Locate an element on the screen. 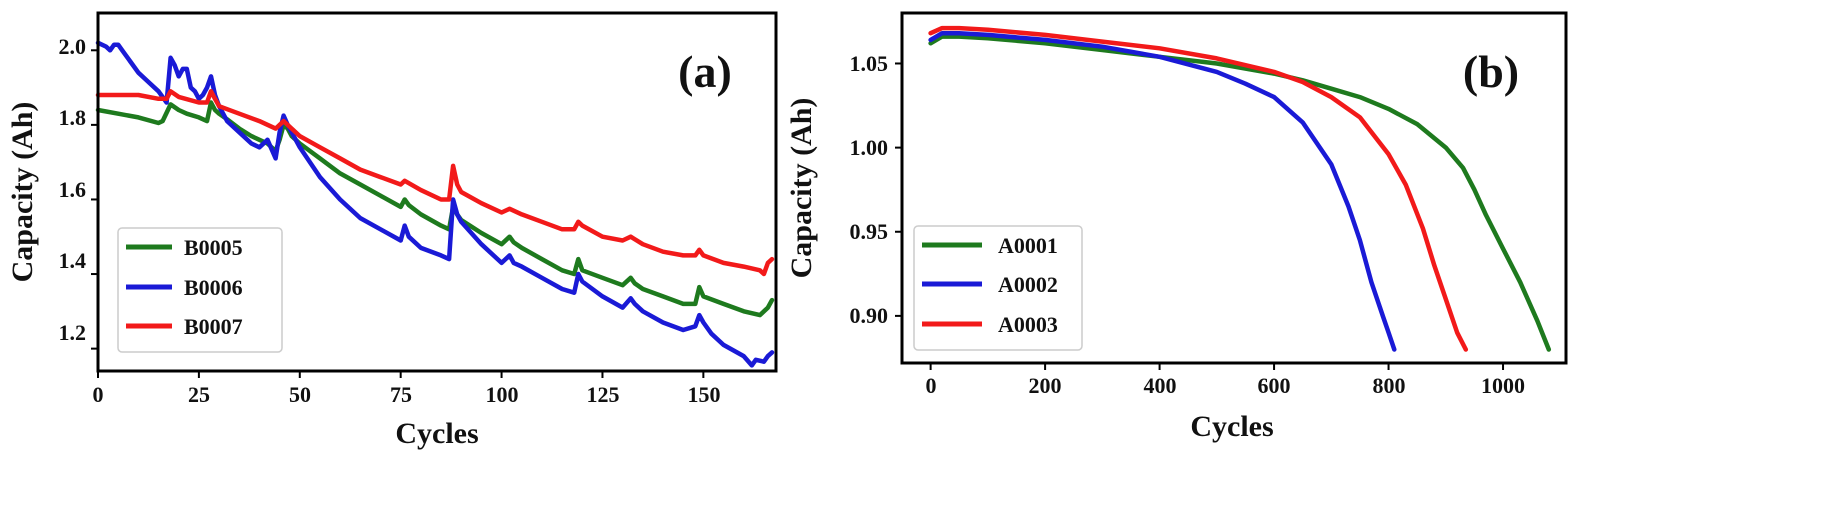 Image resolution: width=1837 pixels, height=532 pixels. x-tick-label-a: 50 is located at coordinates (300, 394).